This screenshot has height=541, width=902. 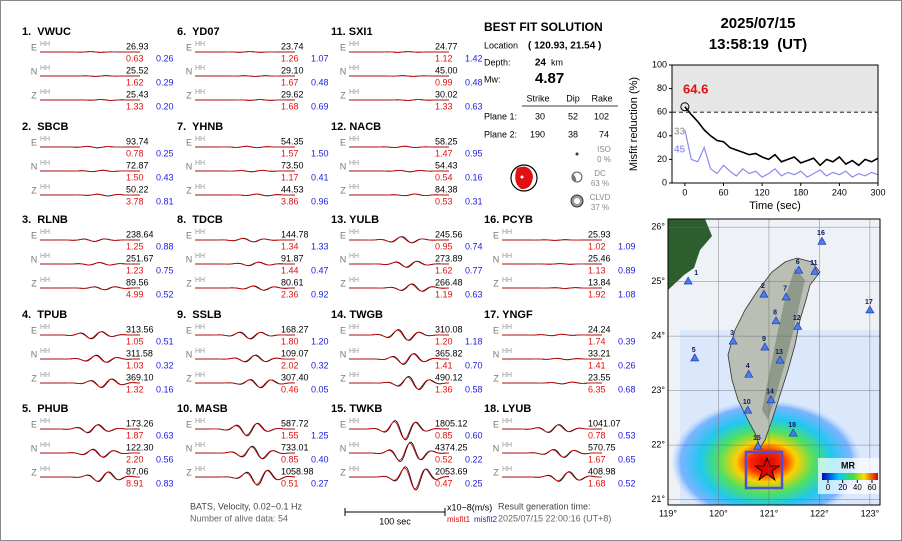 I want to click on y-axis-title: Misfit reduction (%), so click(x=634, y=124).